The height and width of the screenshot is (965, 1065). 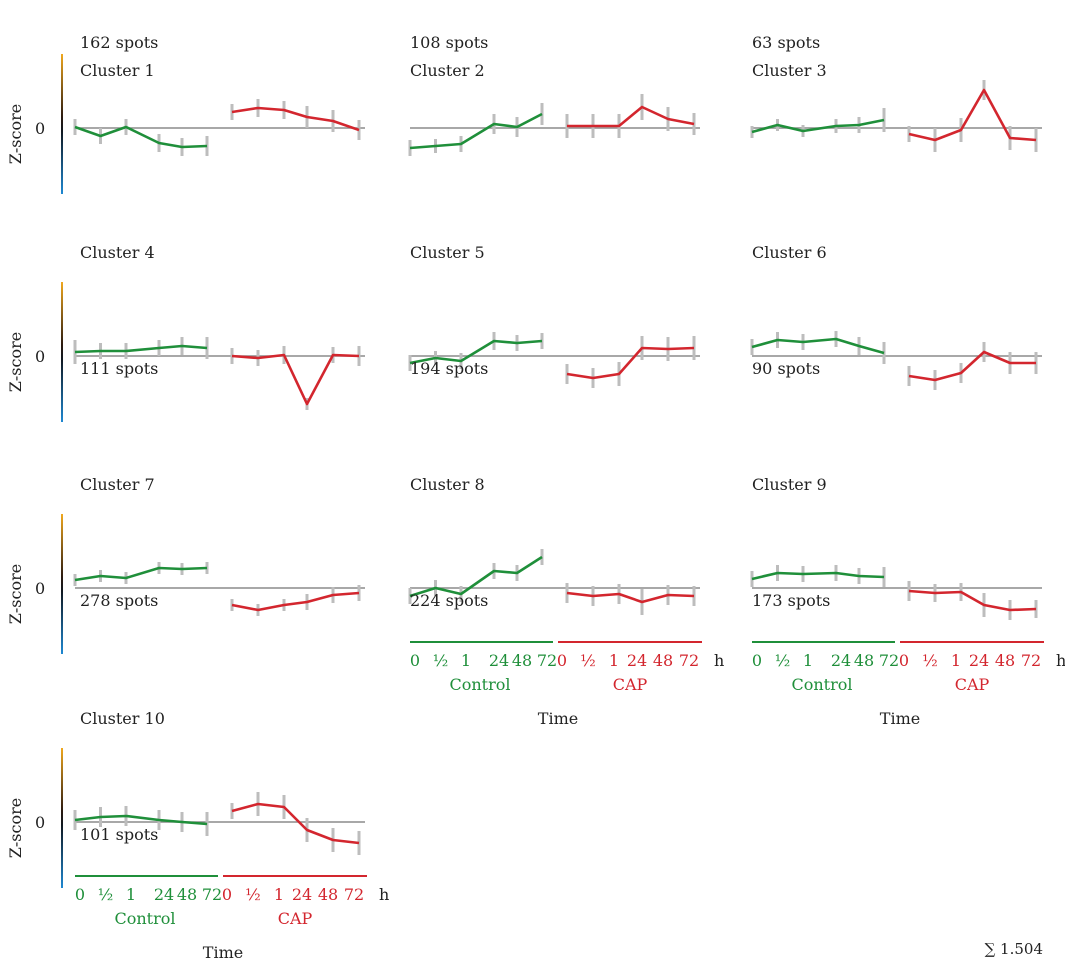 What do you see at coordinates (554, 94) in the screenshot?
I see `cluster-2-panel: 108 spots Cluster 2` at bounding box center [554, 94].